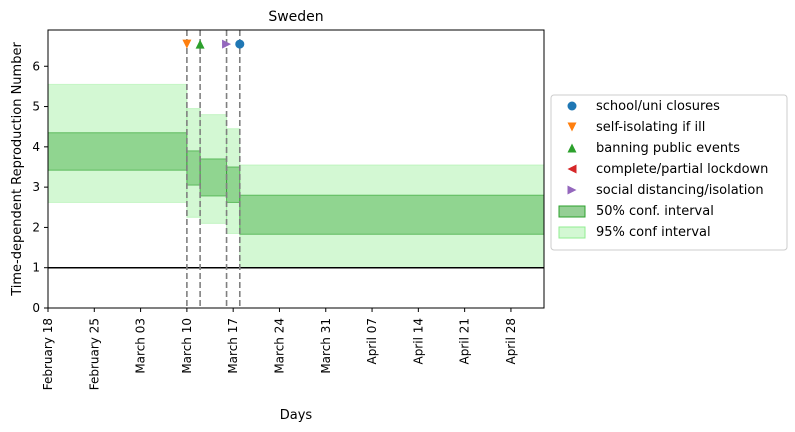 This screenshot has height=432, width=795. What do you see at coordinates (36, 147) in the screenshot?
I see `y-tick-label: 4` at bounding box center [36, 147].